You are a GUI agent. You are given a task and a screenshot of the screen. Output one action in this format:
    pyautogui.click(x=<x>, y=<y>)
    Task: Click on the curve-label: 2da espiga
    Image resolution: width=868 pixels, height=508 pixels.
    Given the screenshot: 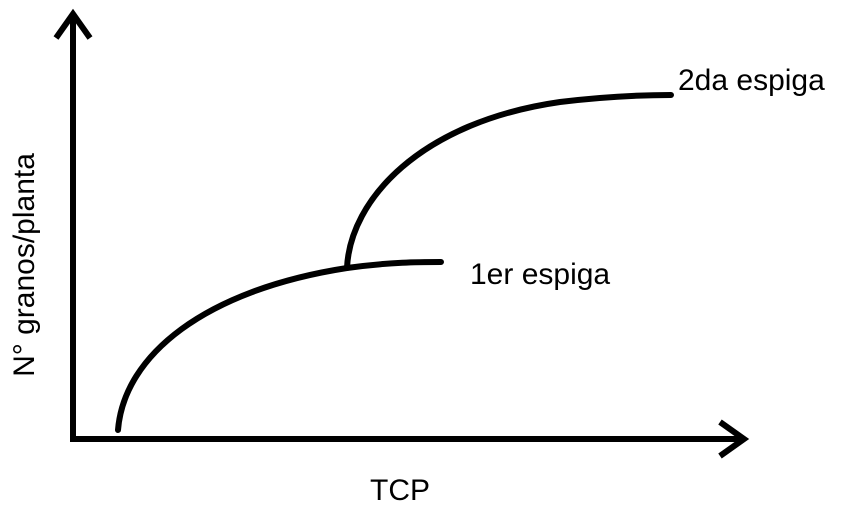 What is the action you would take?
    pyautogui.click(x=751, y=80)
    